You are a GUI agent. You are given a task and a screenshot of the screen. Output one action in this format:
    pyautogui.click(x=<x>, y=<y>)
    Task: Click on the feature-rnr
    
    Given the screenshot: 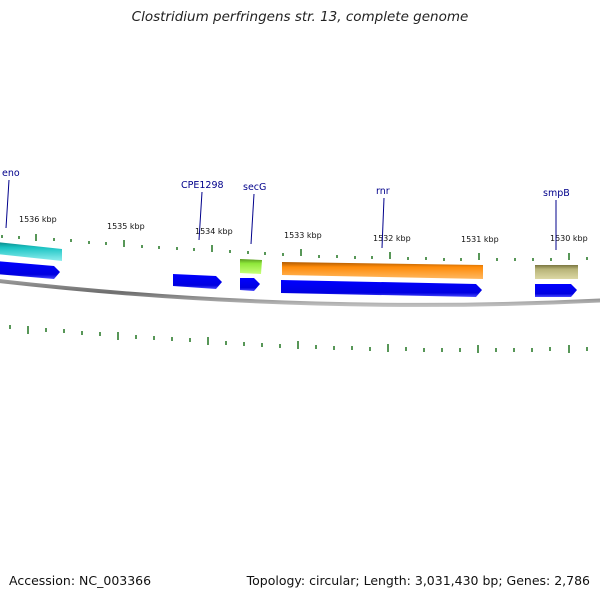 What is the action you would take?
    pyautogui.click(x=382, y=270)
    